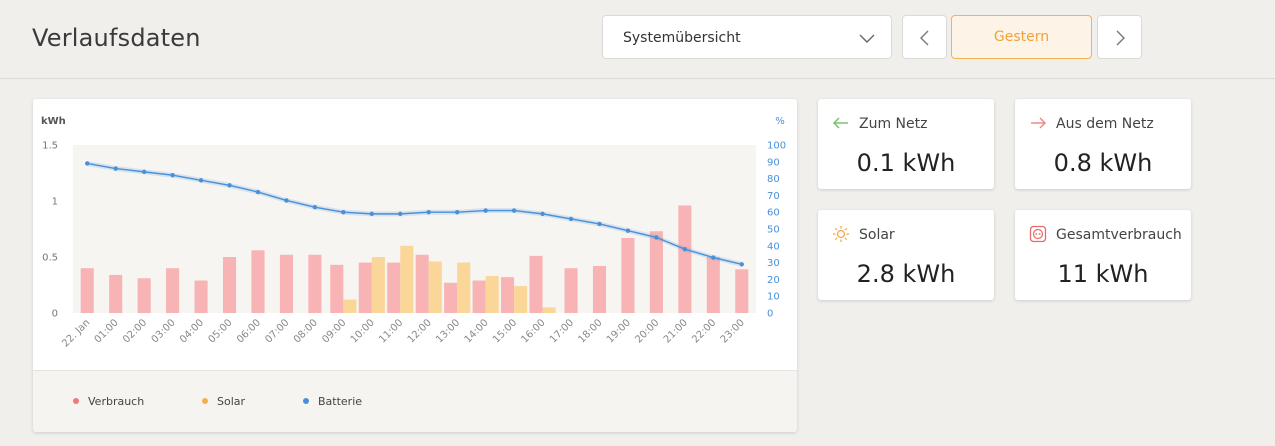 The width and height of the screenshot is (1275, 446). I want to click on batterie-line, so click(414, 213).